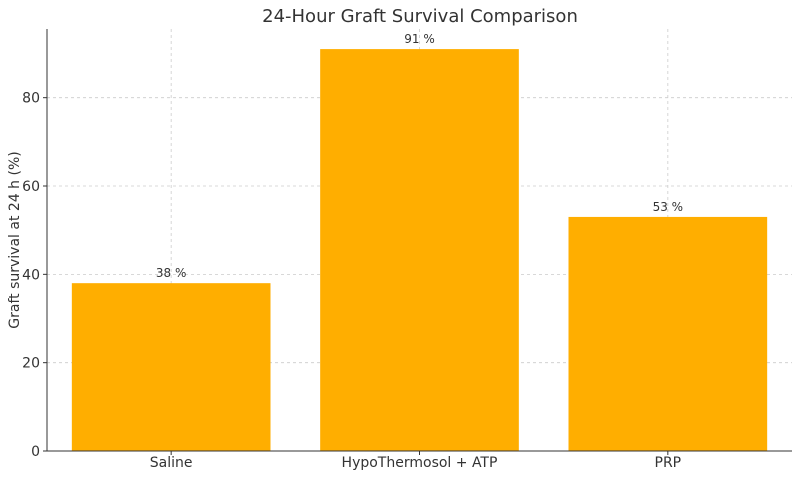  I want to click on y-tick-label: 40, so click(31, 275).